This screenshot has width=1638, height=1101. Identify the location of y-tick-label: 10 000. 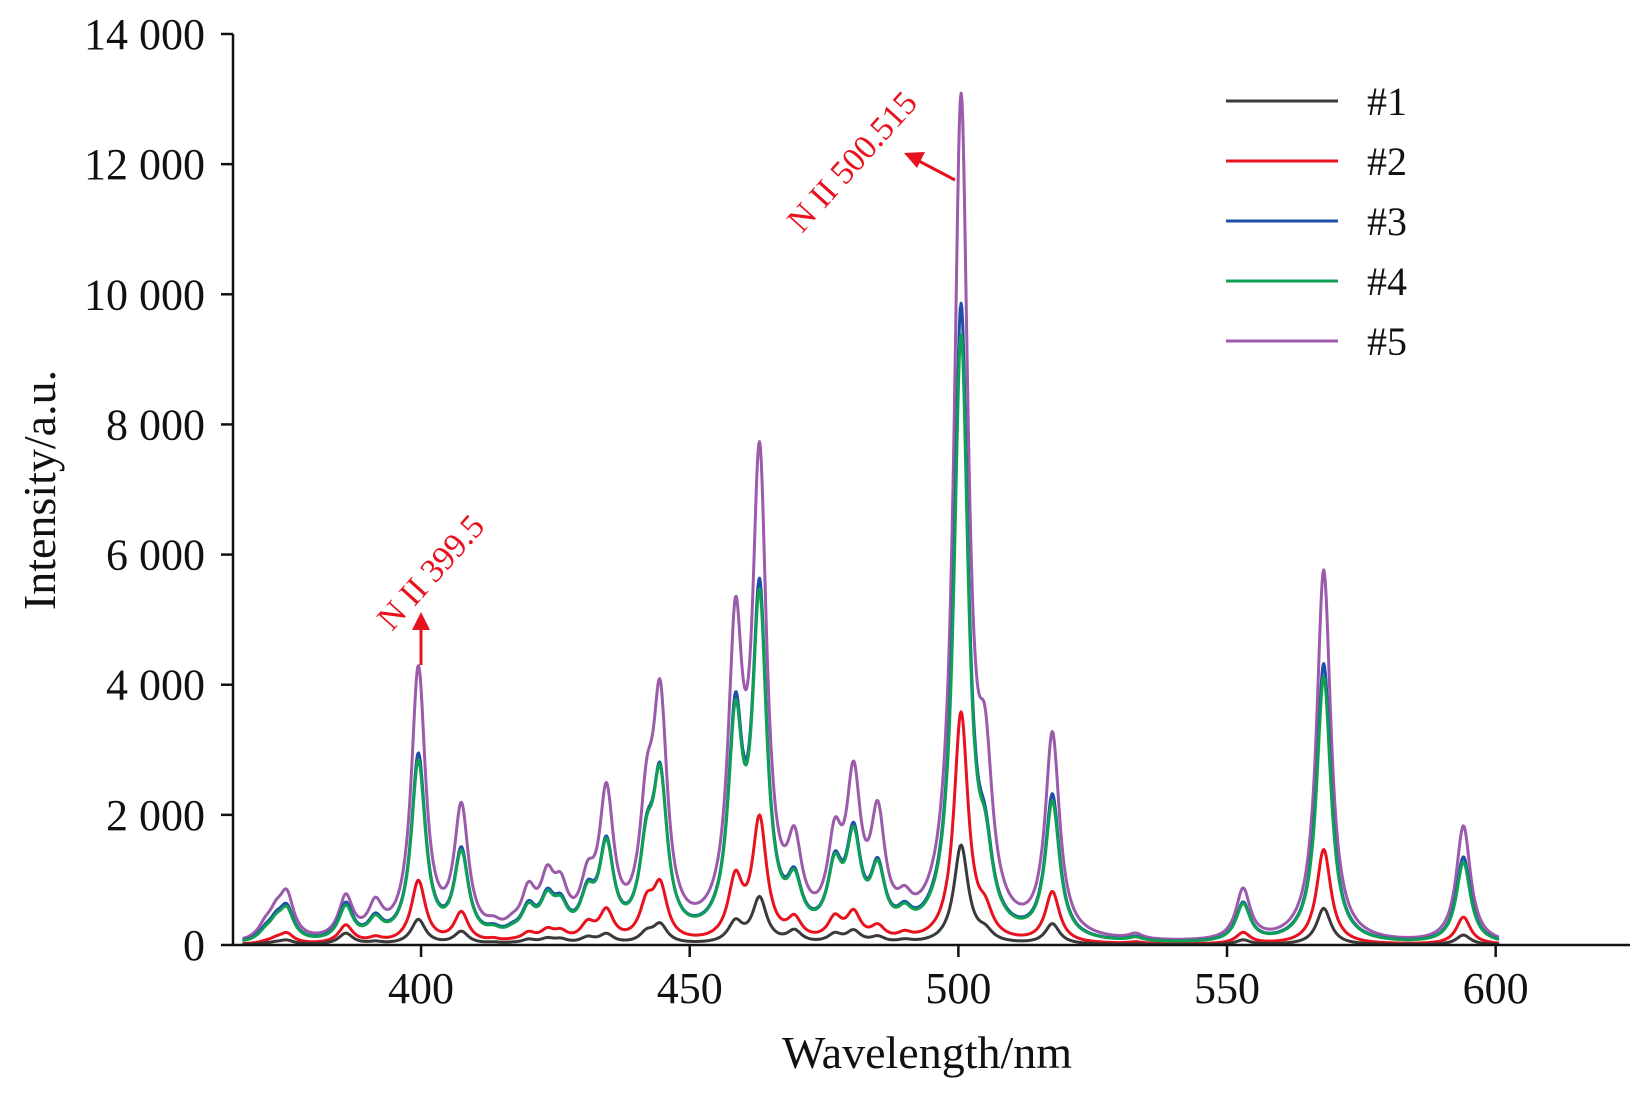
(144, 294).